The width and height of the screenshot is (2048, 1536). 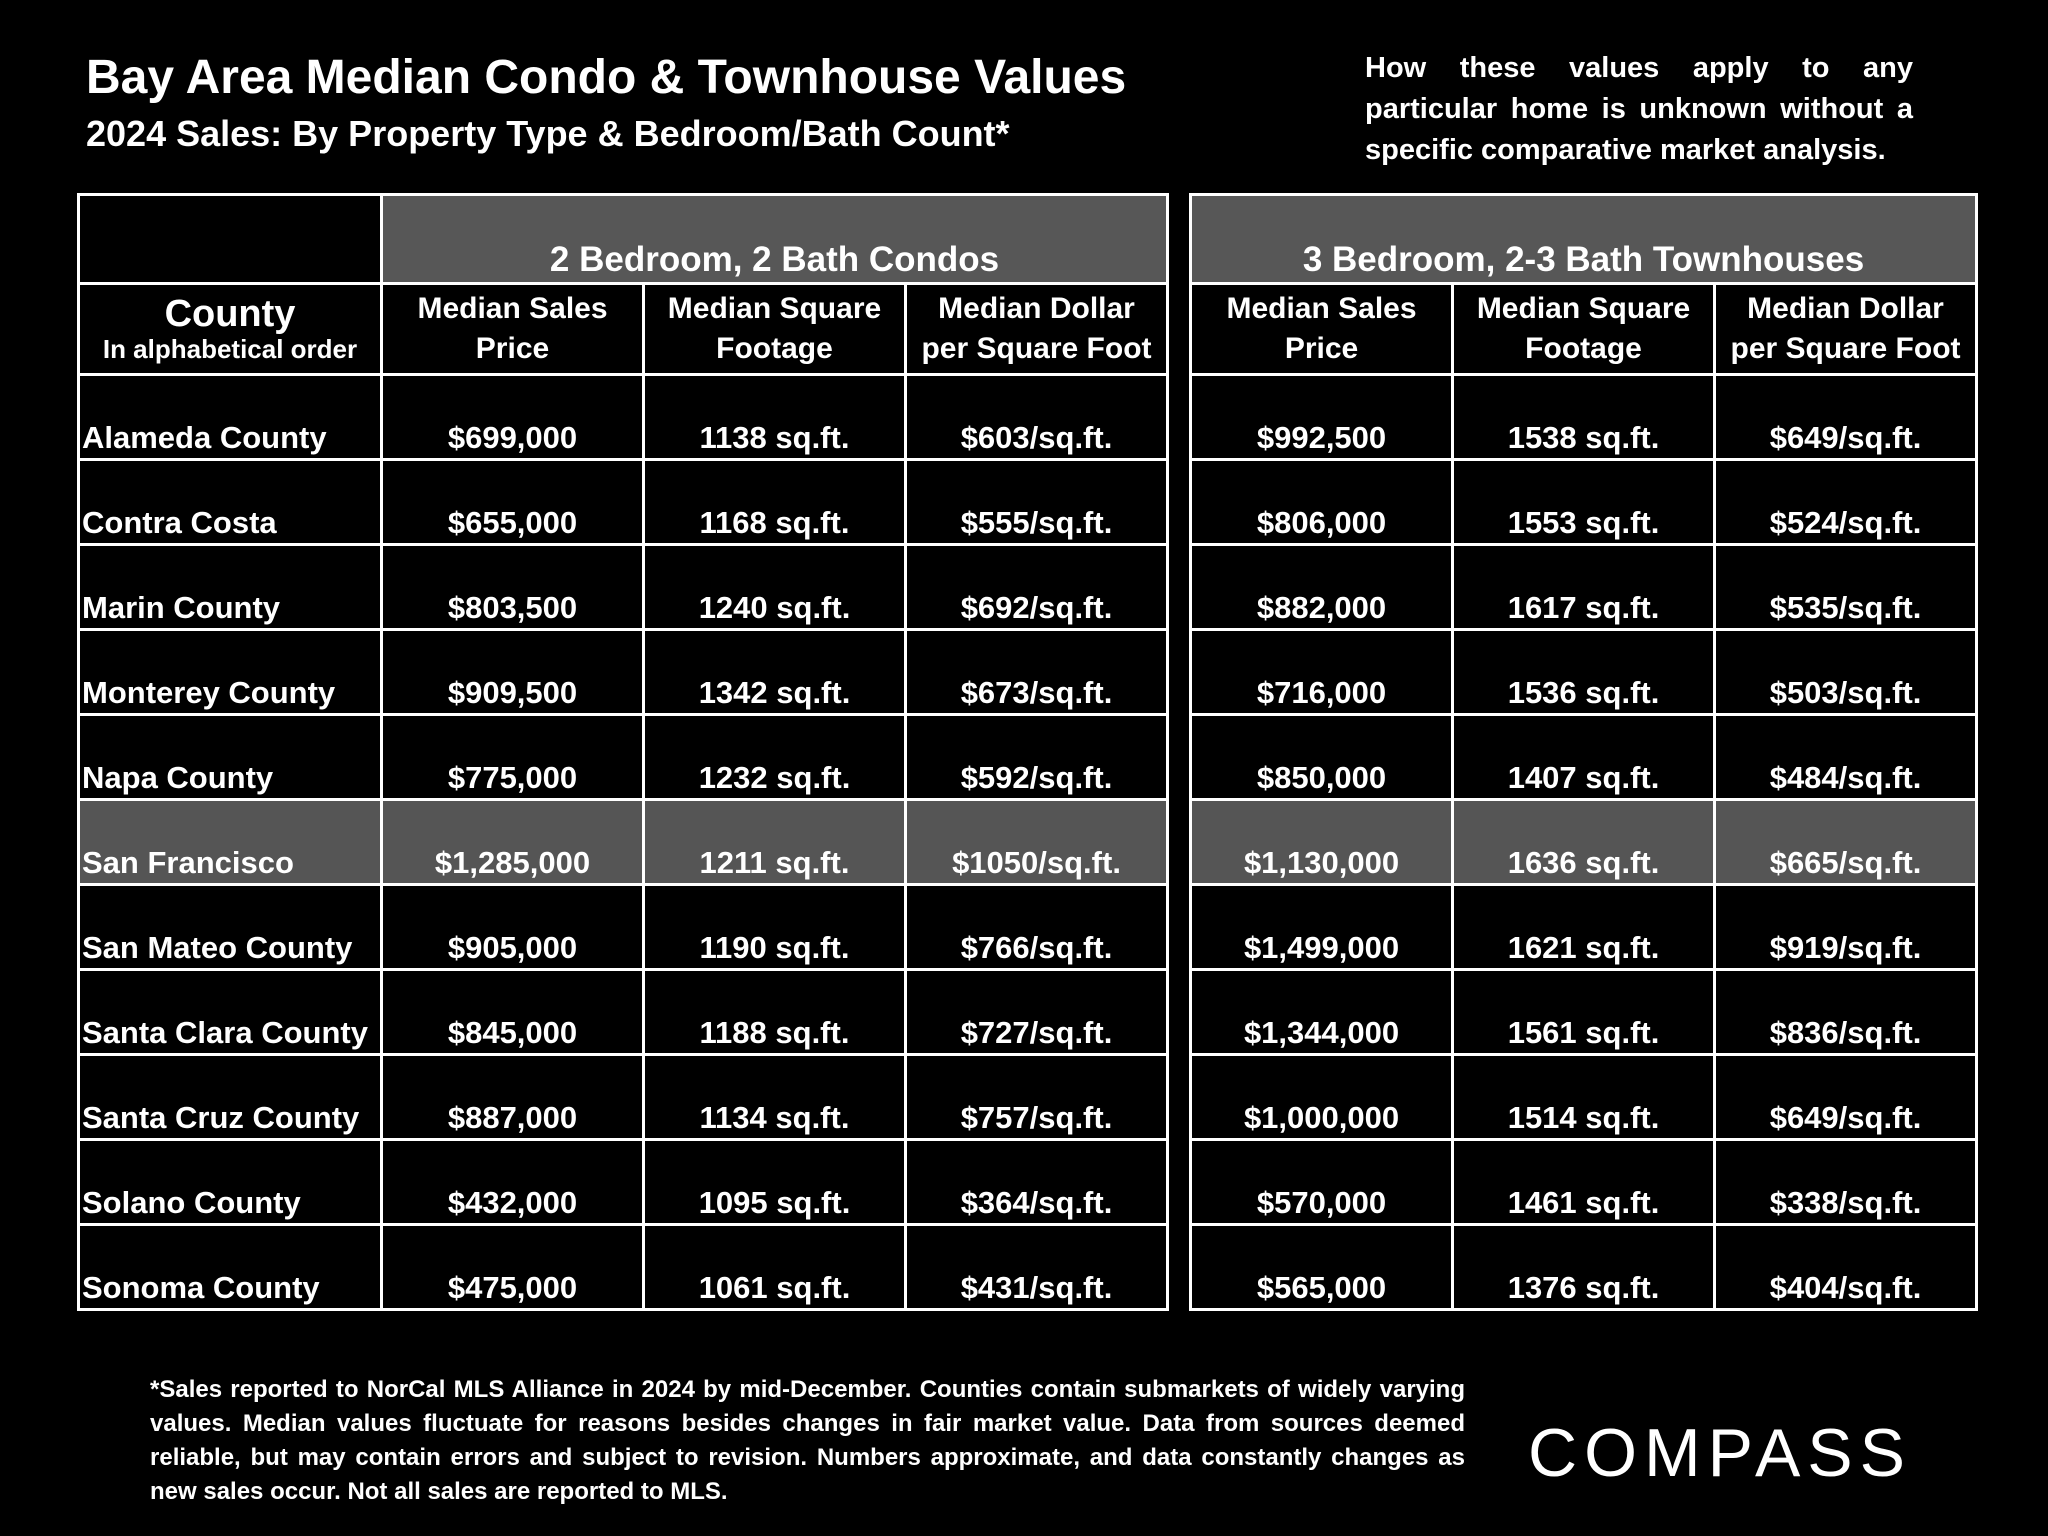 I want to click on value-cell: 1617 sq.ft., so click(x=1584, y=587).